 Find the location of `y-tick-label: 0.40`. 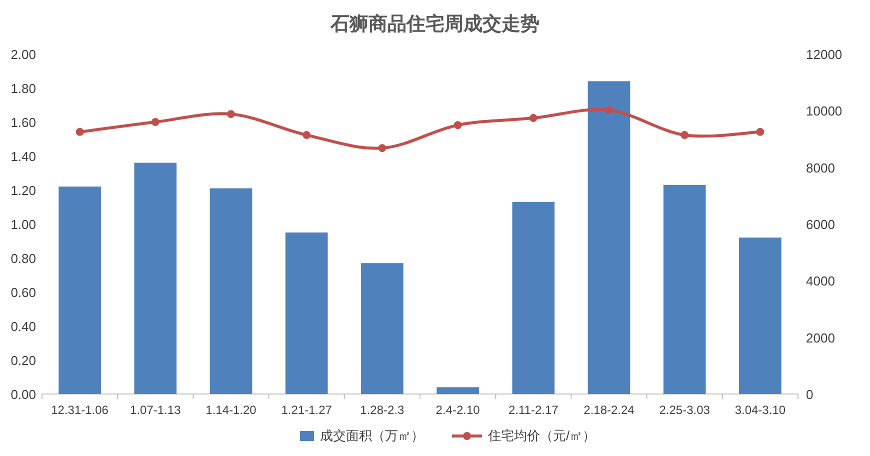

y-tick-label: 0.40 is located at coordinates (23, 326).